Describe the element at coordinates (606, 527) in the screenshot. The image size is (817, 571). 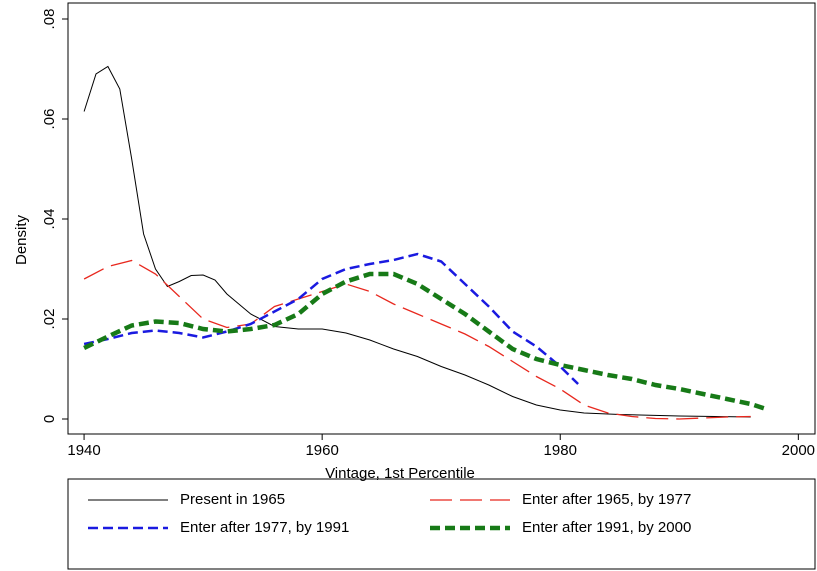
I see `legend-label: Enter after 1991, by 2000` at that location.